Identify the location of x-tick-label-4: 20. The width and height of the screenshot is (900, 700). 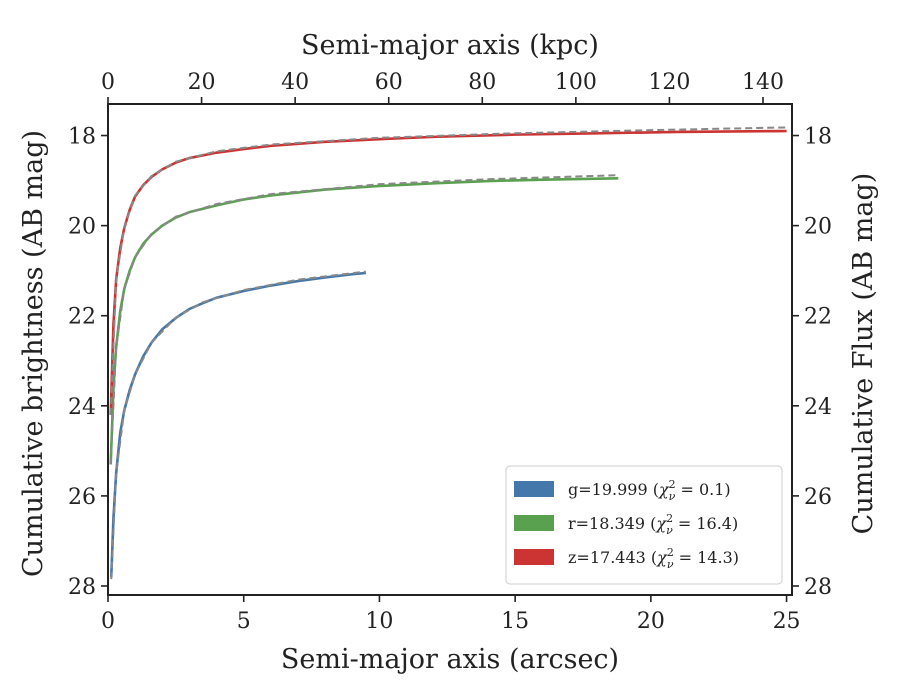
(651, 621).